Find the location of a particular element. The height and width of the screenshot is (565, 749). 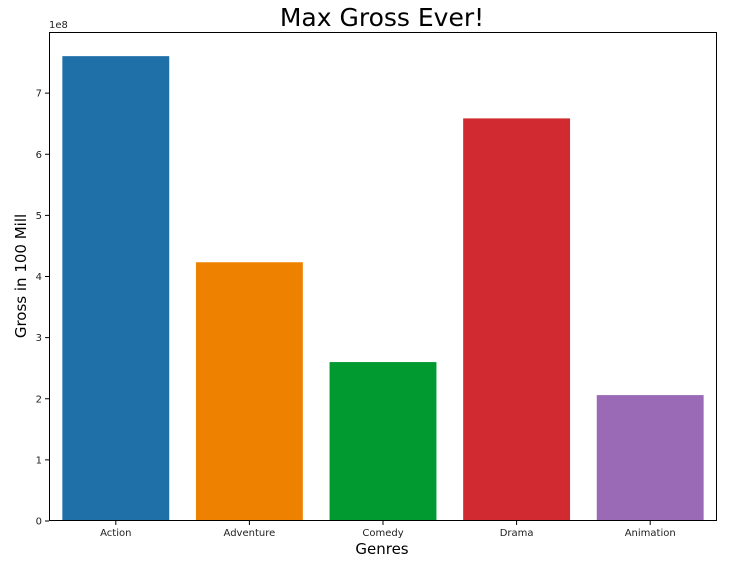

y-tick-label: 4 is located at coordinates (39, 277).